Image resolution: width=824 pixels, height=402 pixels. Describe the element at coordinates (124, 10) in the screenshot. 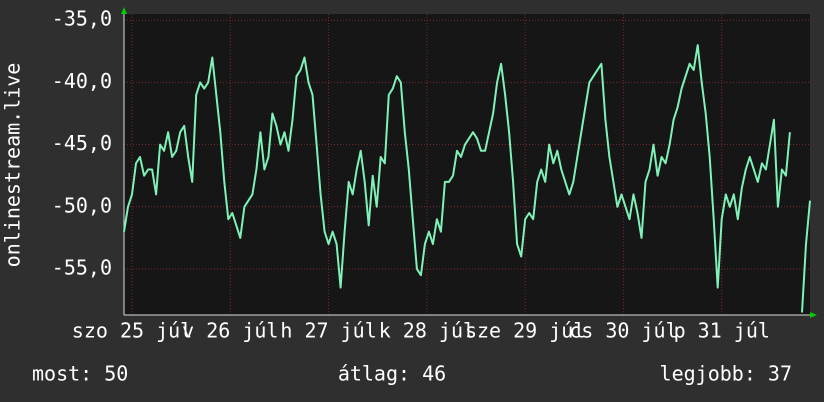

I see `y-arrow` at that location.